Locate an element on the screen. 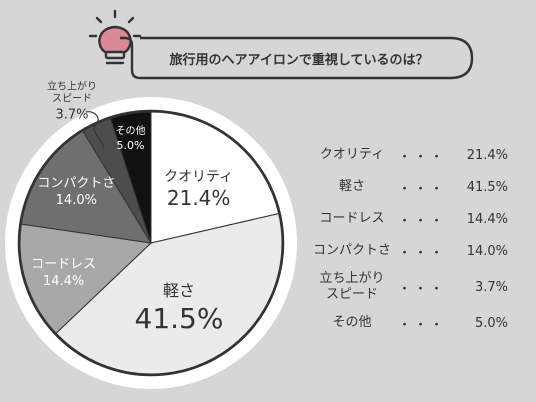  question-title: 旅行用のヘアアイロンで重視しているのは？ is located at coordinates (299, 60).